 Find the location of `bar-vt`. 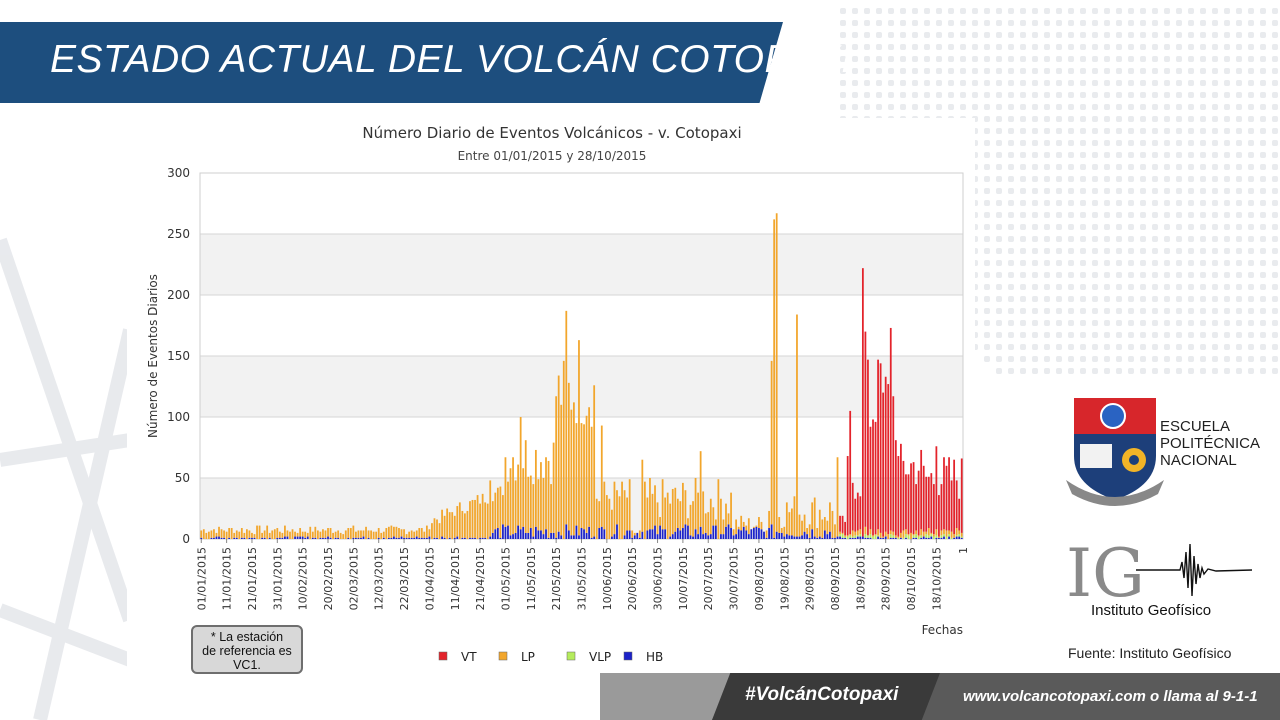

bar-vt is located at coordinates (888, 459).